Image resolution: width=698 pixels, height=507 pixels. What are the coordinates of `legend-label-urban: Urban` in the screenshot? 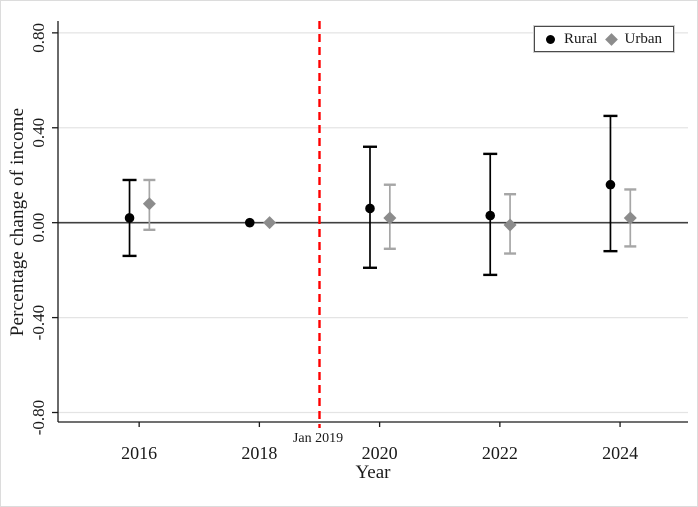 It's located at (643, 38).